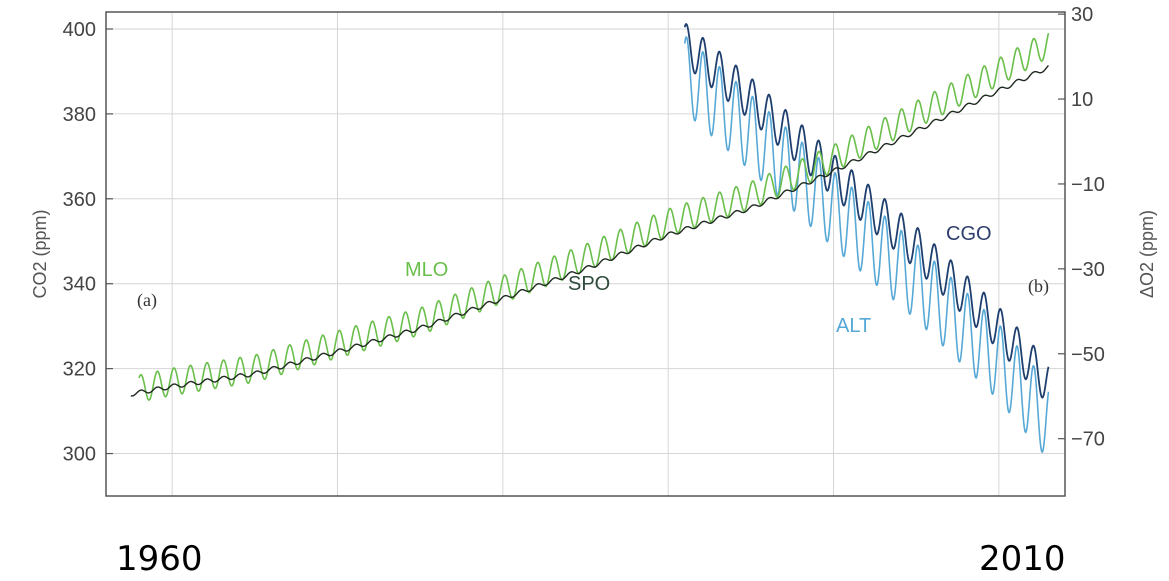  Describe the element at coordinates (1088, 355) in the screenshot. I see `right-tick-label: −50` at that location.